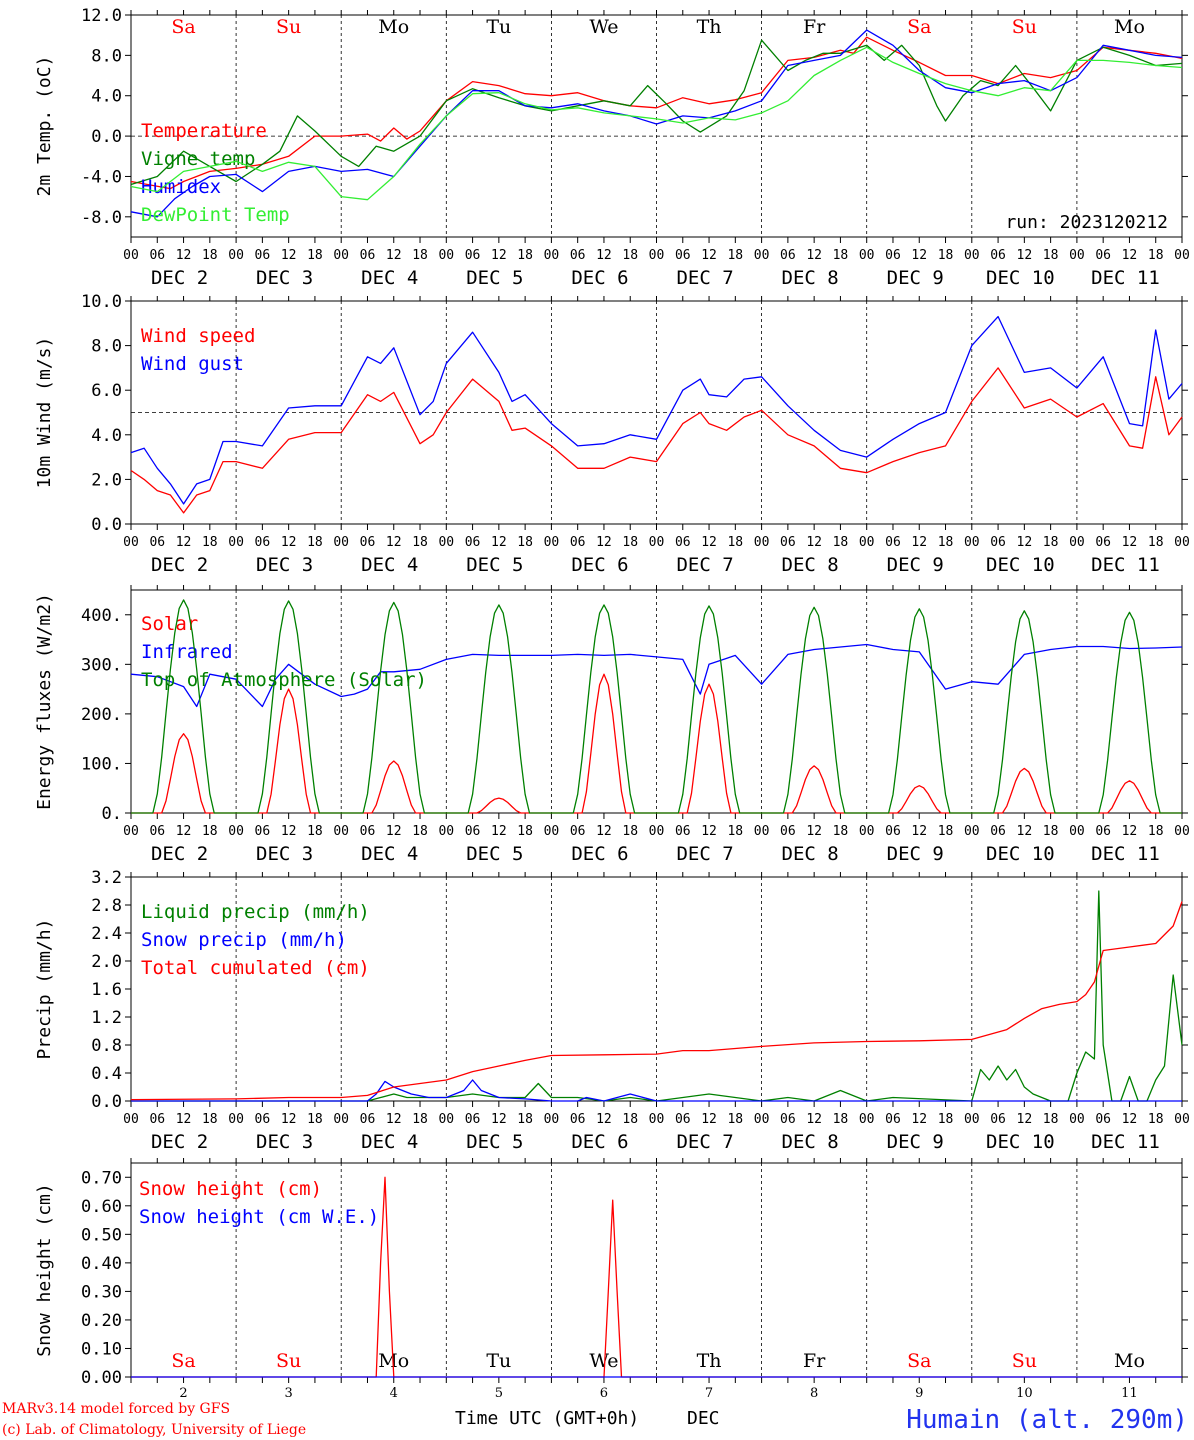 The width and height of the screenshot is (1194, 1440). Describe the element at coordinates (106, 1018) in the screenshot. I see `y-tick-label: 1.2` at that location.